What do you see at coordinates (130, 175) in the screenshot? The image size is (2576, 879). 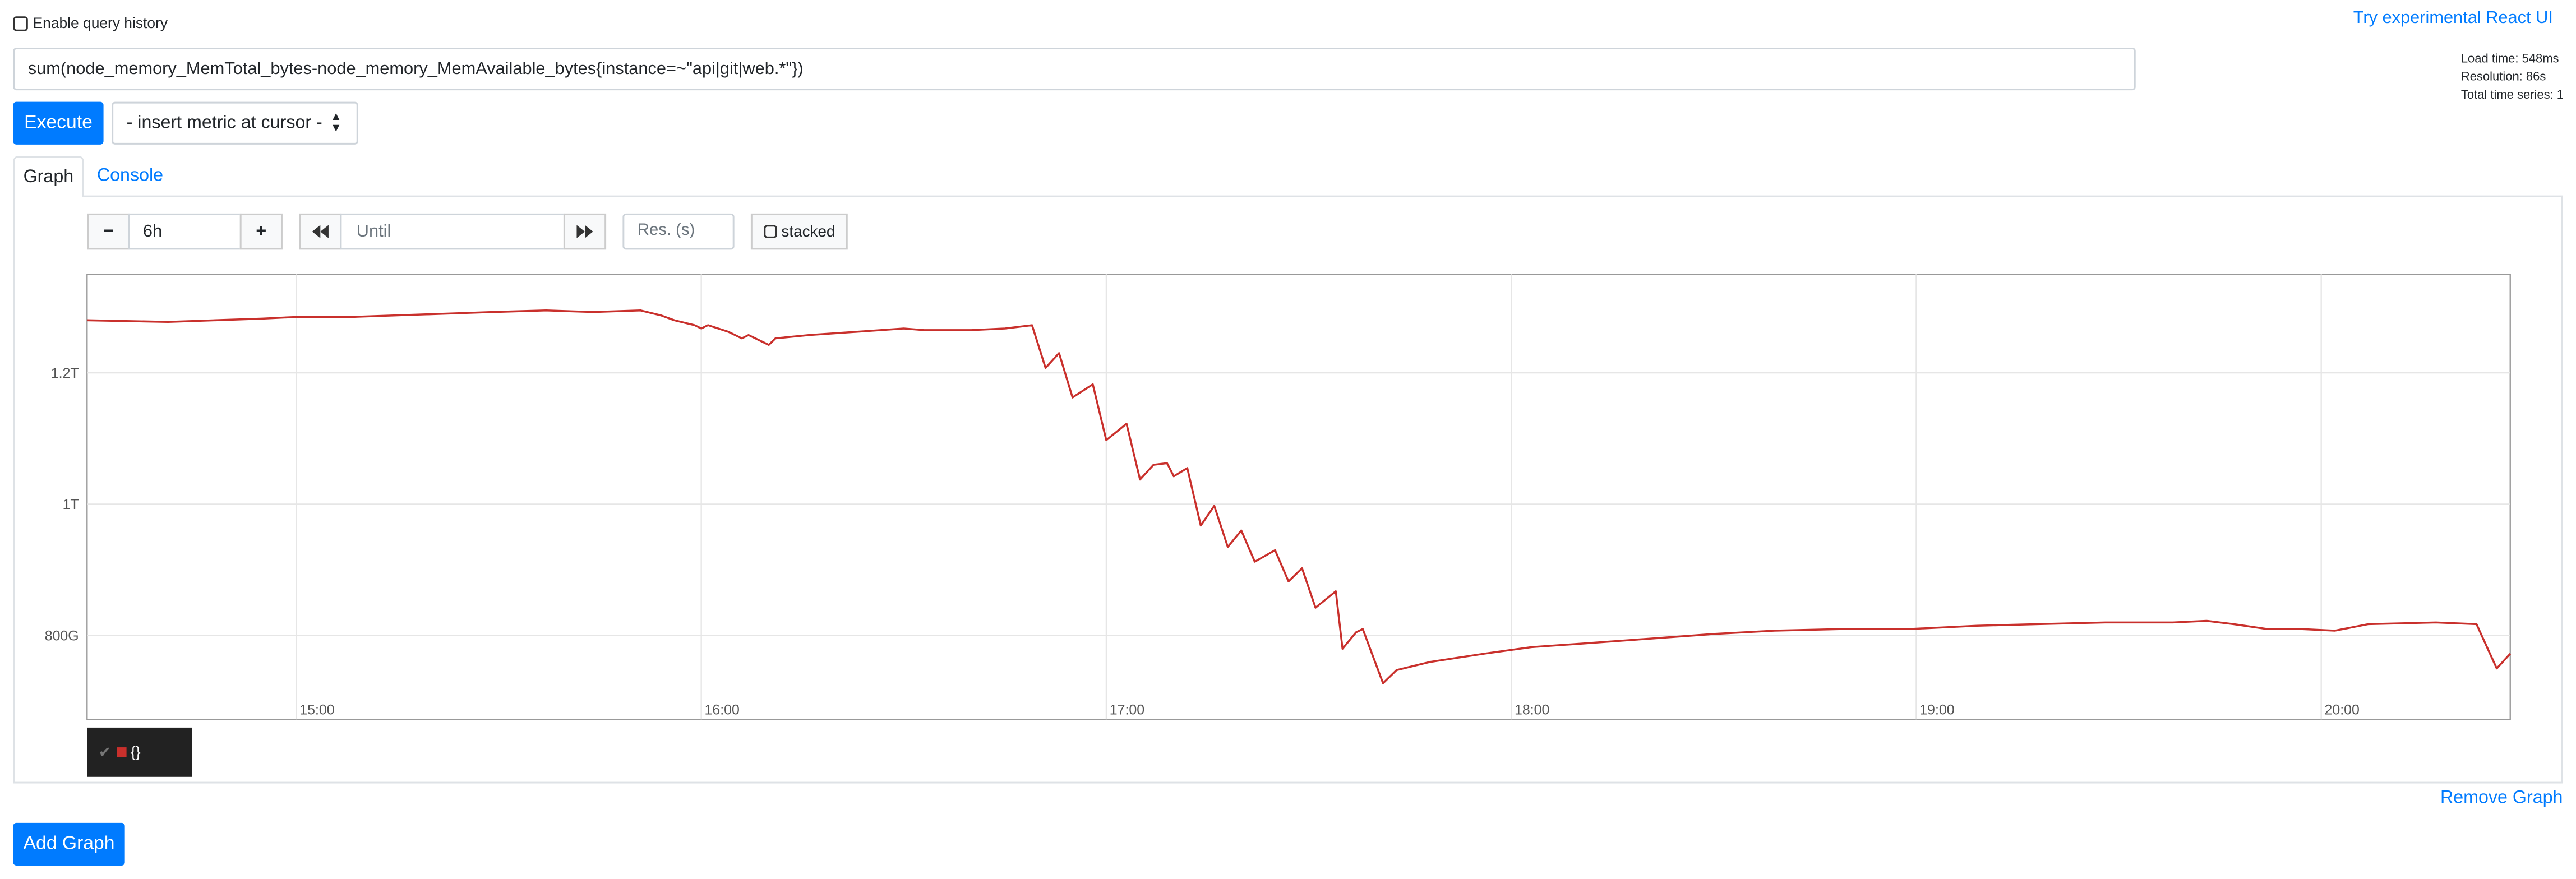 I see `console-tab: Console` at bounding box center [130, 175].